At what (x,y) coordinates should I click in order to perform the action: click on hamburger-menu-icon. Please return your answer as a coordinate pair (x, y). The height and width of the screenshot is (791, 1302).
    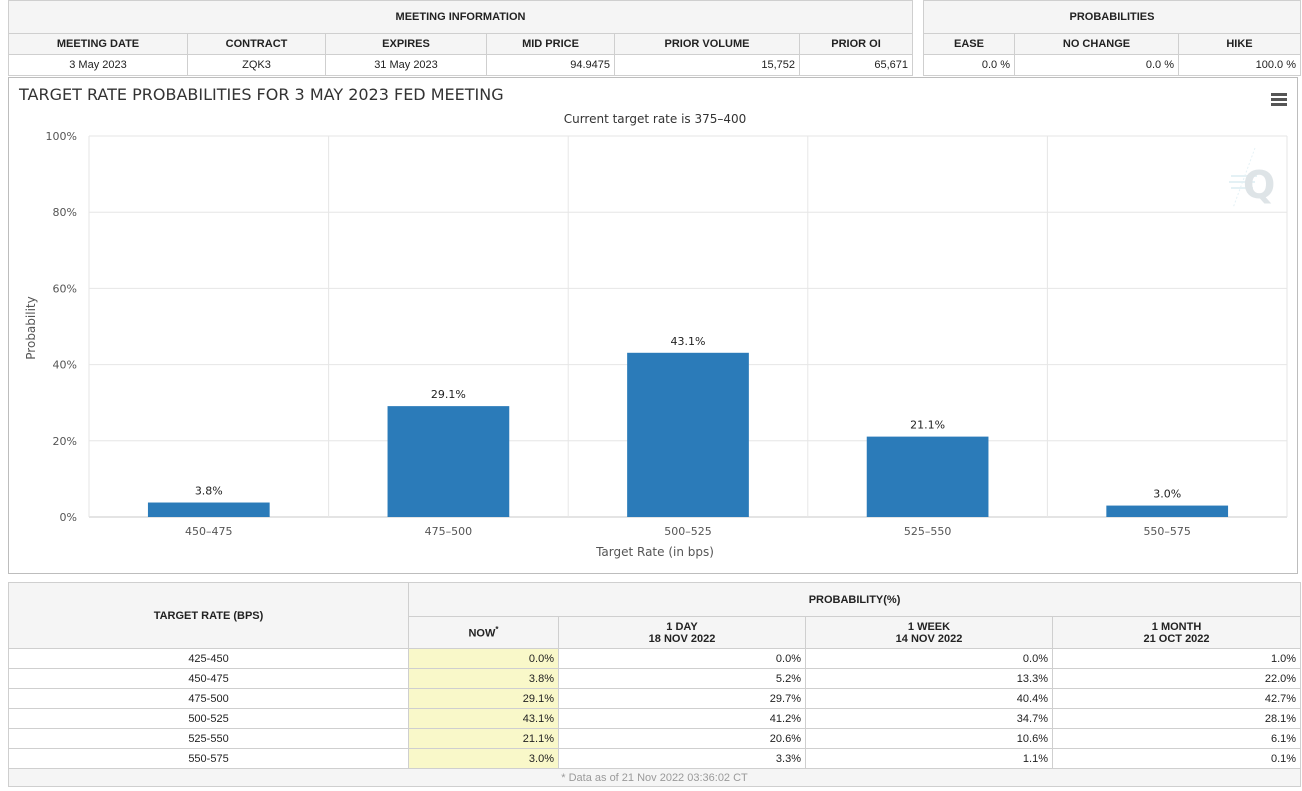
    Looking at the image, I should click on (1279, 99).